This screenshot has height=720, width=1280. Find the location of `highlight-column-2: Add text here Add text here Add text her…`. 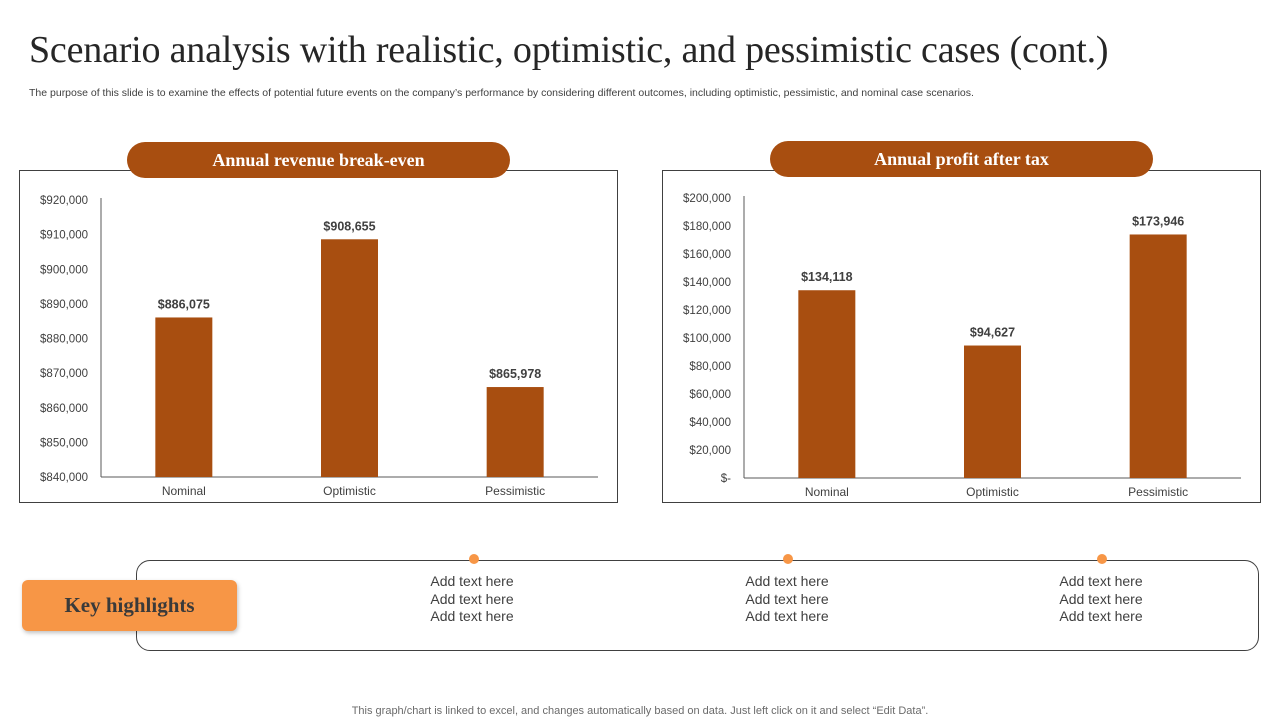

highlight-column-2: Add text here Add text here Add text her… is located at coordinates (787, 599).